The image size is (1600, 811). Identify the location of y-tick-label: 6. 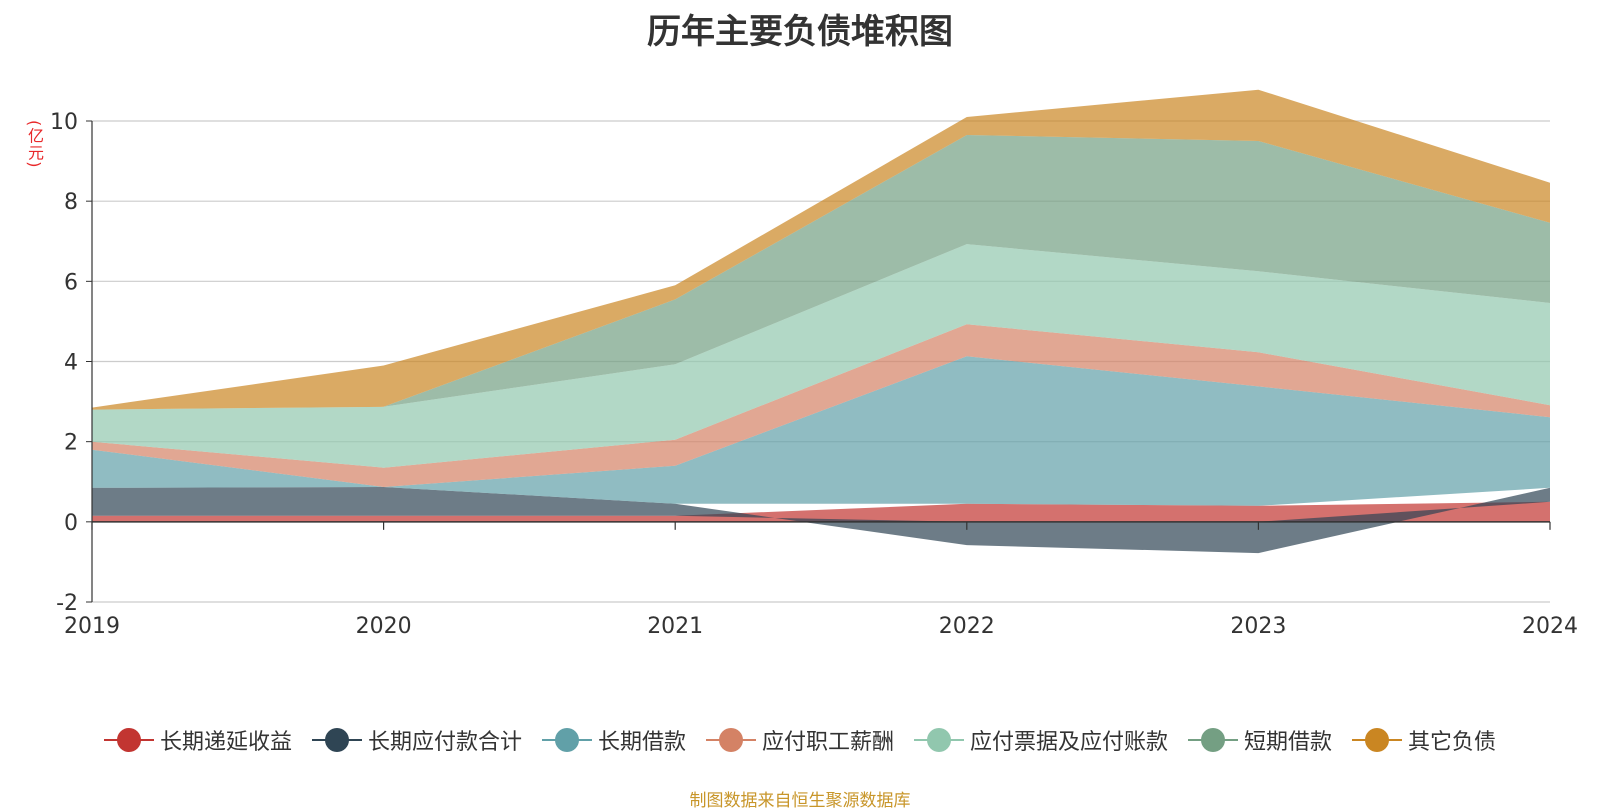
(71, 282).